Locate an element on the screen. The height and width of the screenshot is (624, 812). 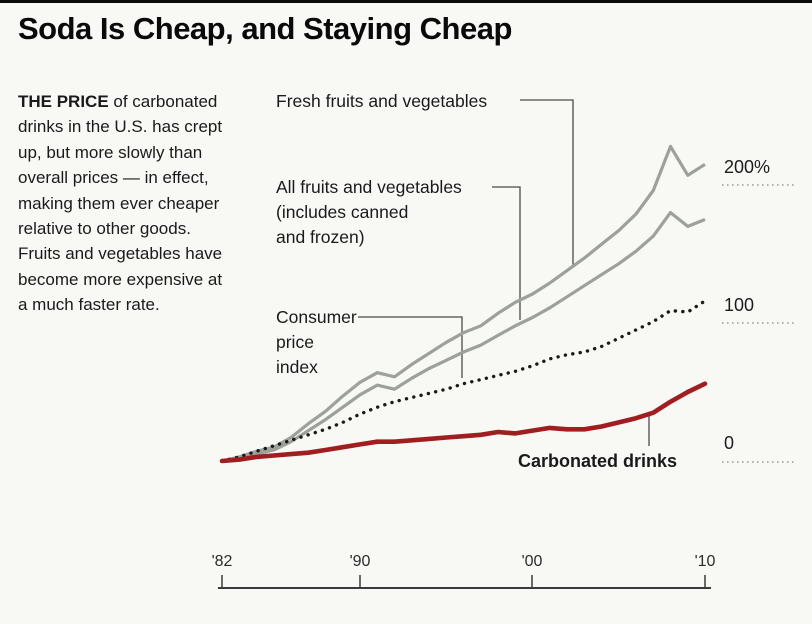
y-axis-label-100: 100 is located at coordinates (739, 305).